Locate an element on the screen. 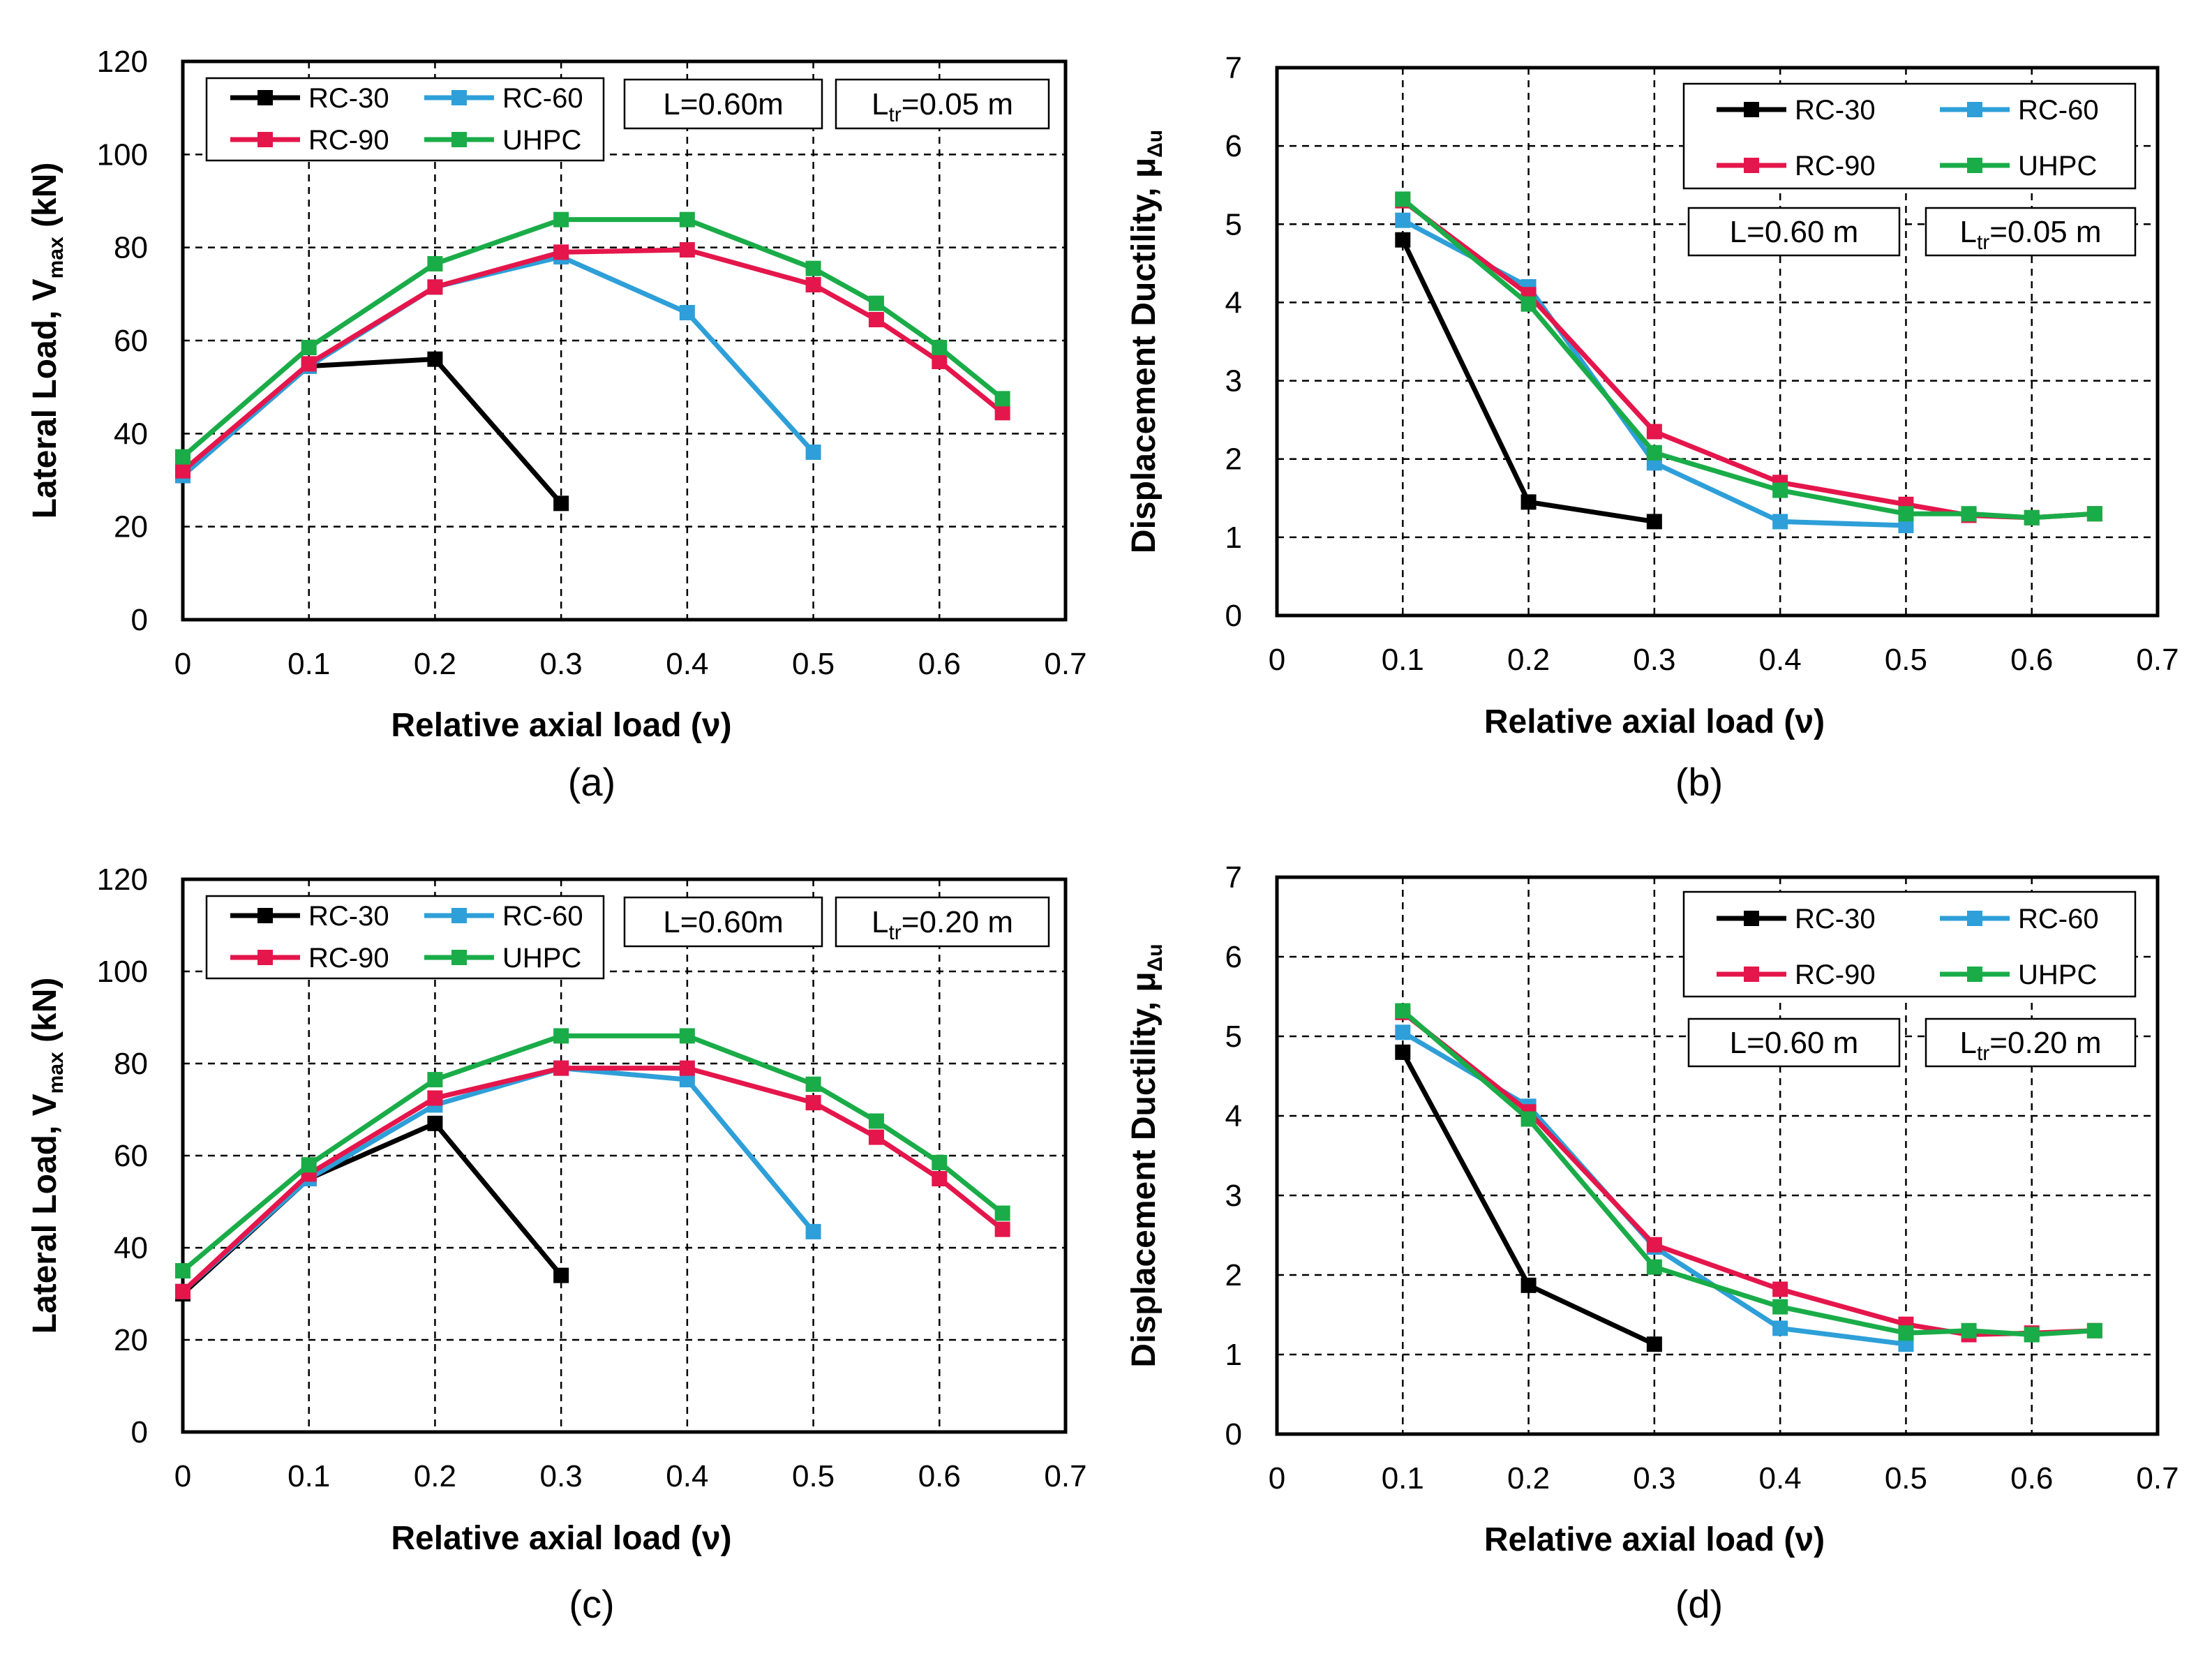 Image resolution: width=2212 pixels, height=1656 pixels. info-box-length: L=0.60m is located at coordinates (723, 104).